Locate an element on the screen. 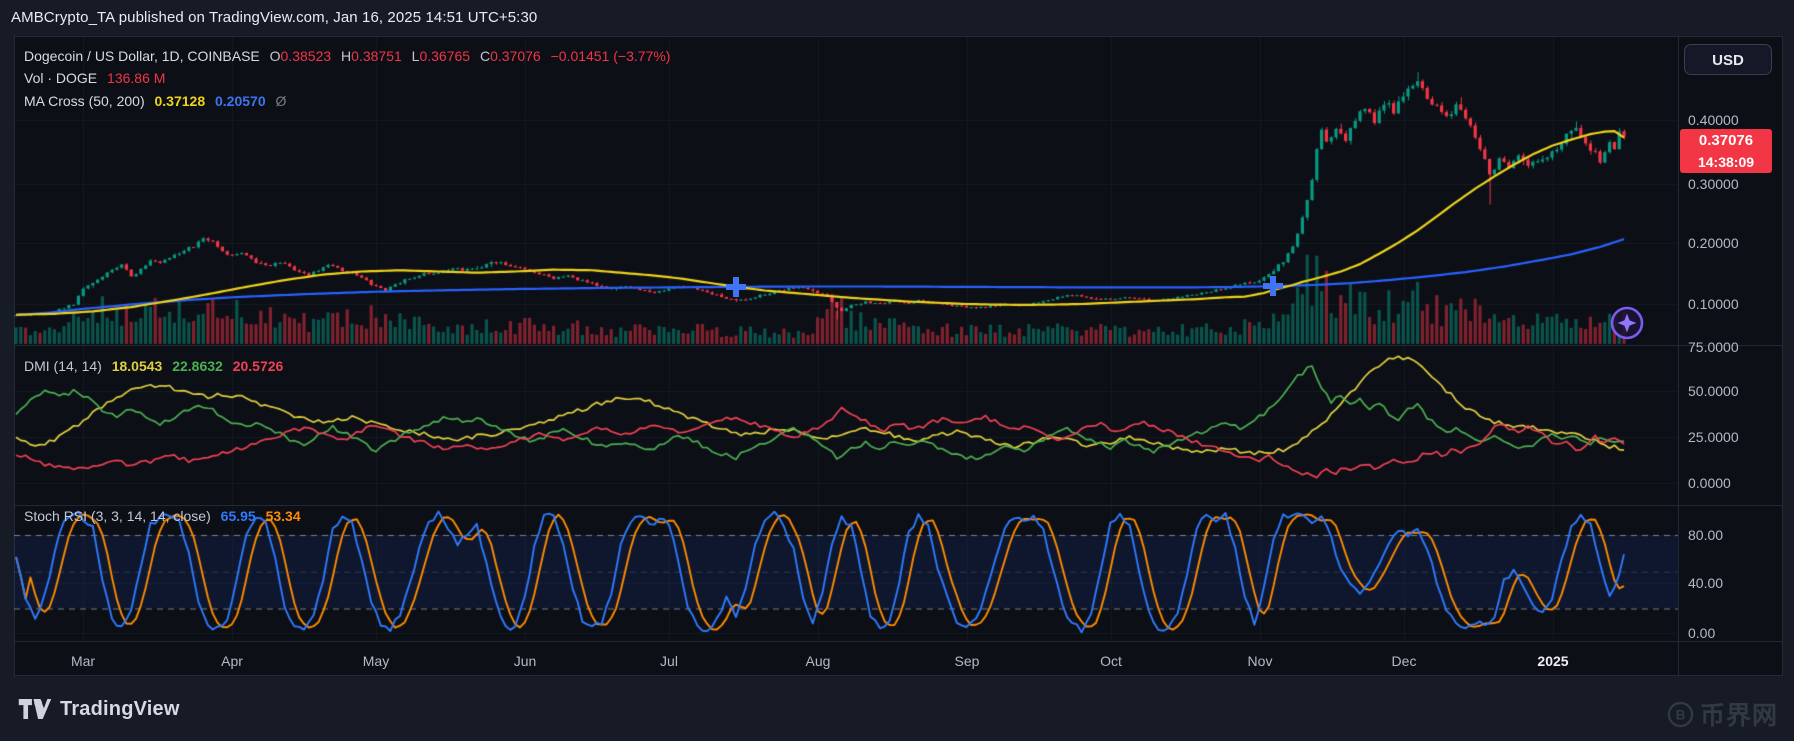 Image resolution: width=1794 pixels, height=741 pixels. dmi-label: DMI (14, 14) is located at coordinates (63, 366).